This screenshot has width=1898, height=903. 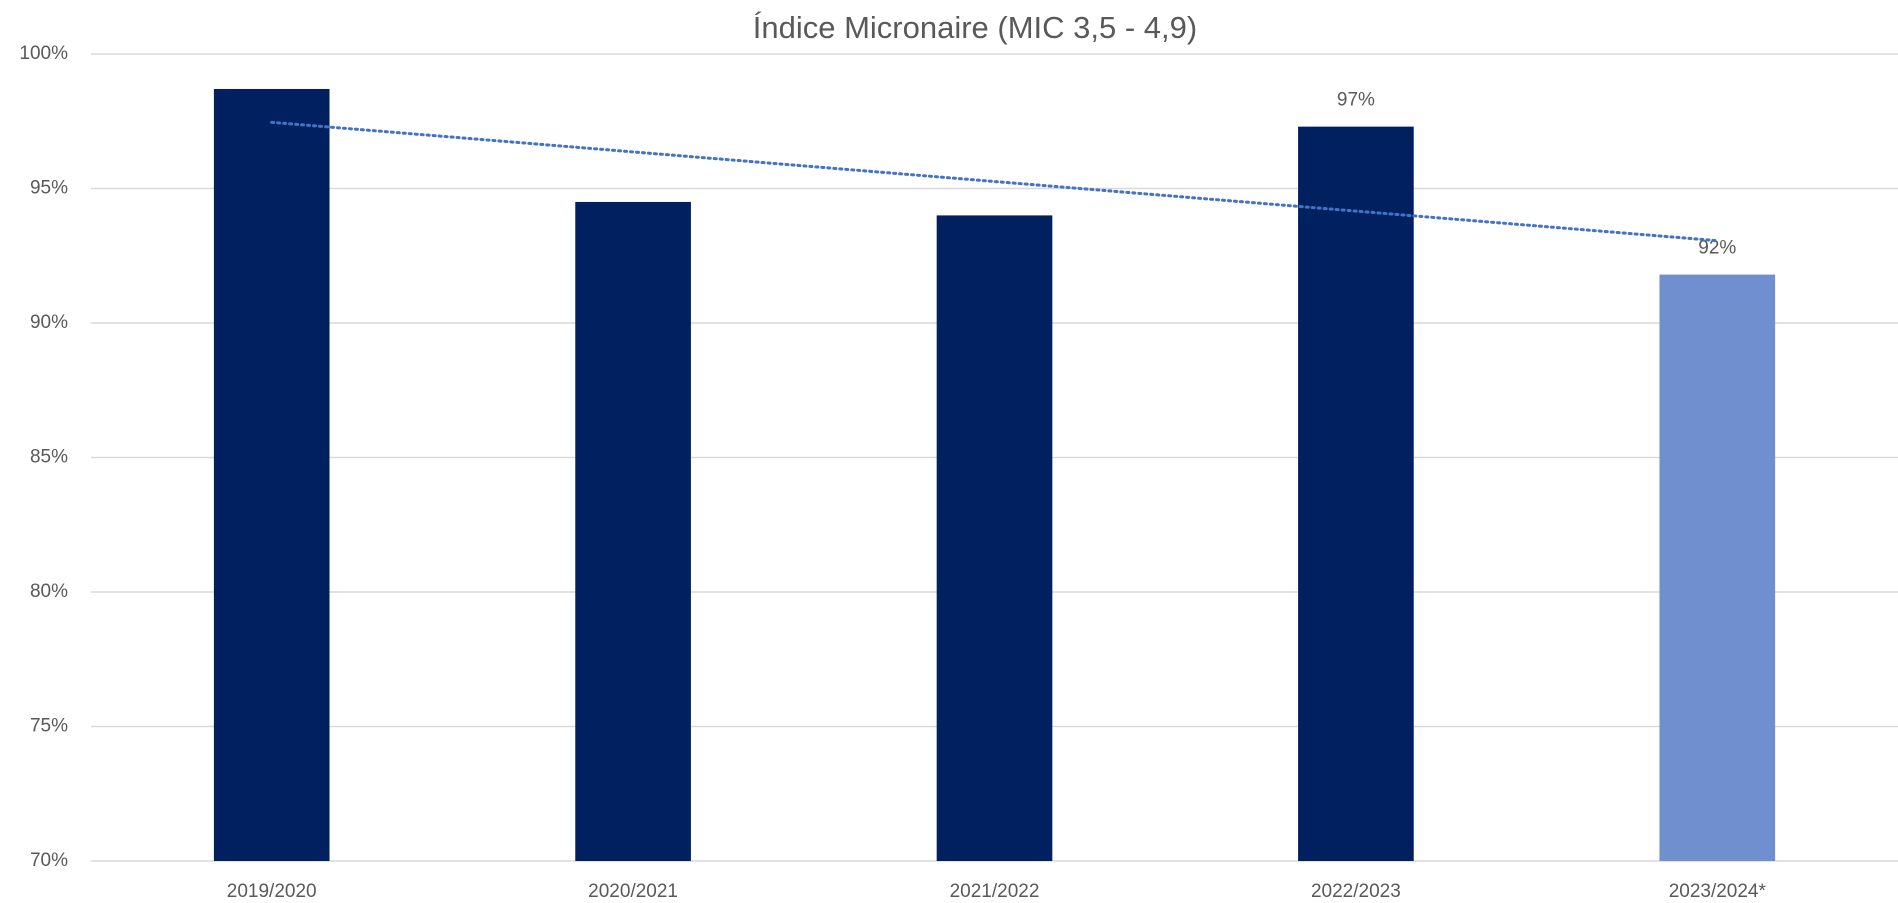 What do you see at coordinates (1718, 891) in the screenshot?
I see `x-tick-label: 2023/2024*` at bounding box center [1718, 891].